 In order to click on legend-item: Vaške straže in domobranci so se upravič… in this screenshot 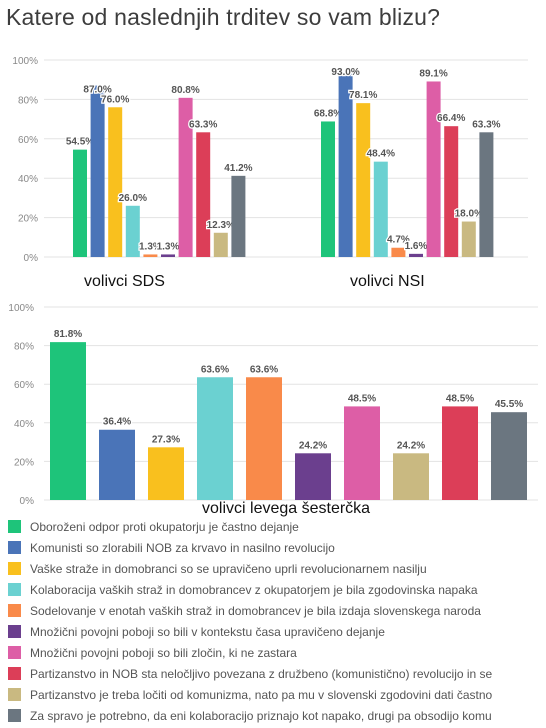, I will do `click(276, 568)`.